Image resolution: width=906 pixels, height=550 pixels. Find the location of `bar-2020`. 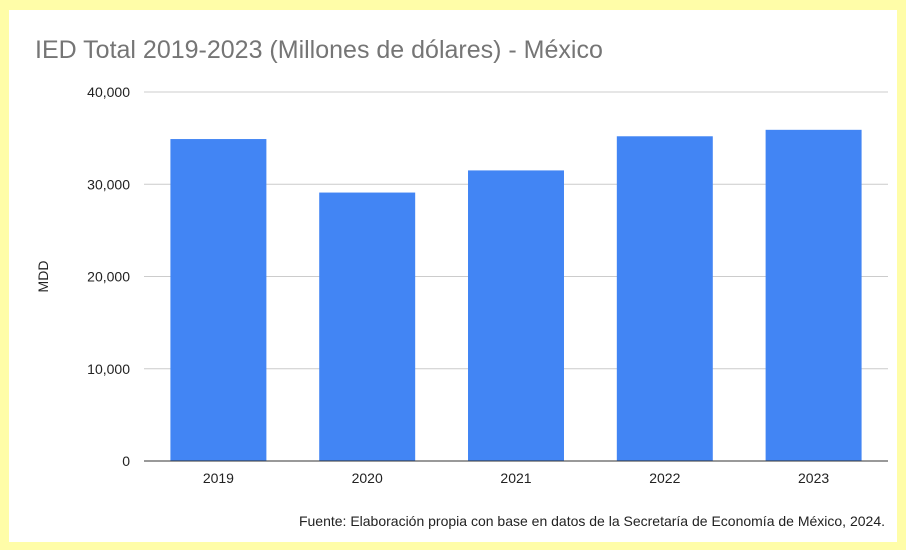

bar-2020 is located at coordinates (367, 327).